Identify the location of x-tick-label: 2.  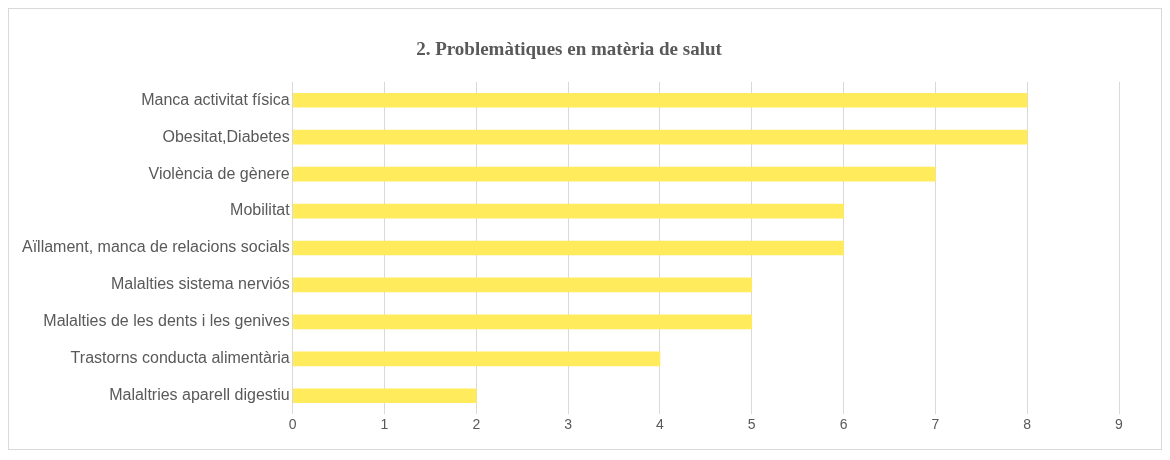
(476, 424).